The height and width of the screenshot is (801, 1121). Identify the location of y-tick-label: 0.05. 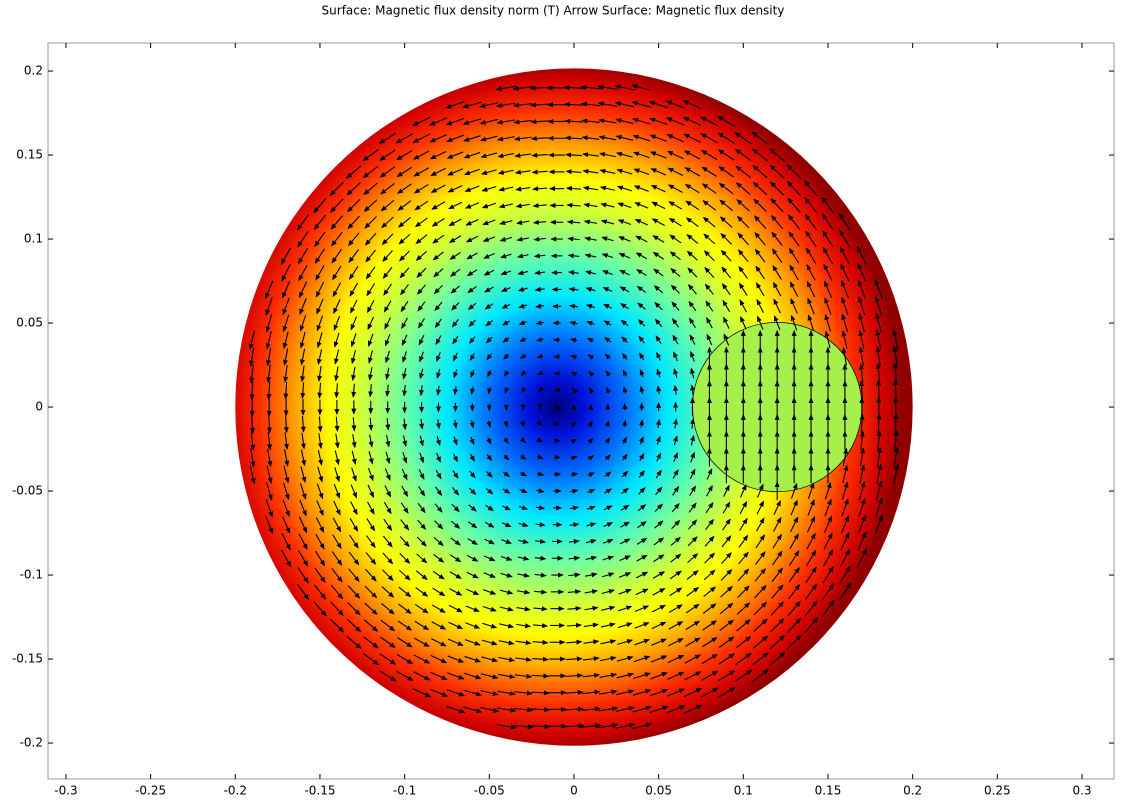
(29, 323).